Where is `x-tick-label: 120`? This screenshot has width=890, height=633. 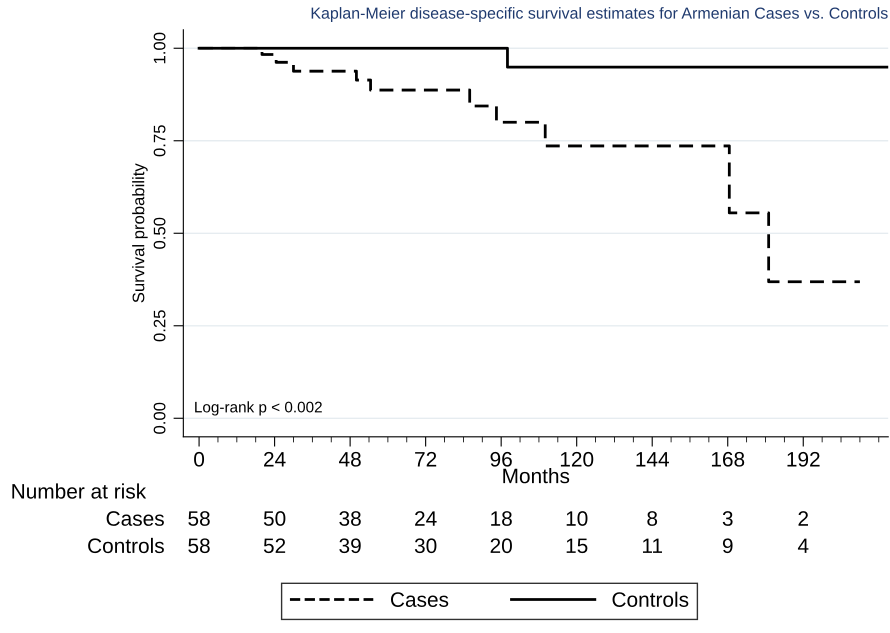
x-tick-label: 120 is located at coordinates (577, 459).